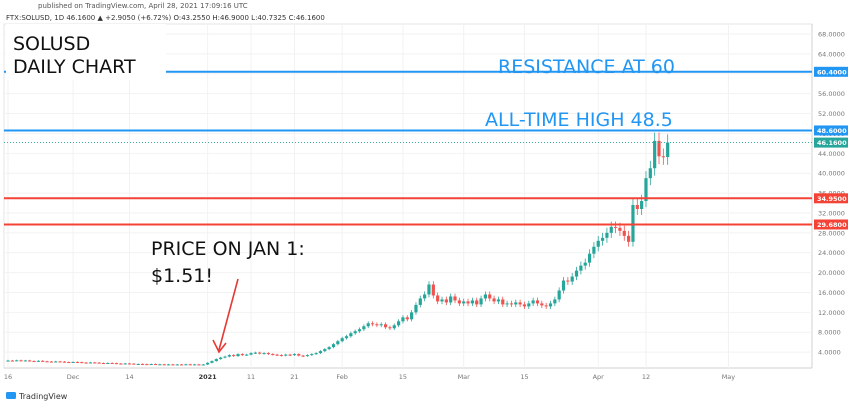 The height and width of the screenshot is (407, 850). I want to click on level-tag, so click(831, 198).